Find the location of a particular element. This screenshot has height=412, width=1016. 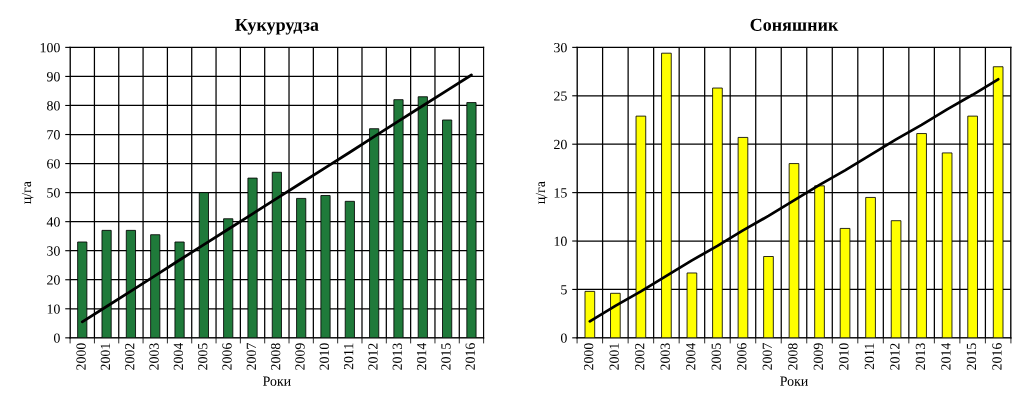

y-tick-label: 50 is located at coordinates (53, 193).